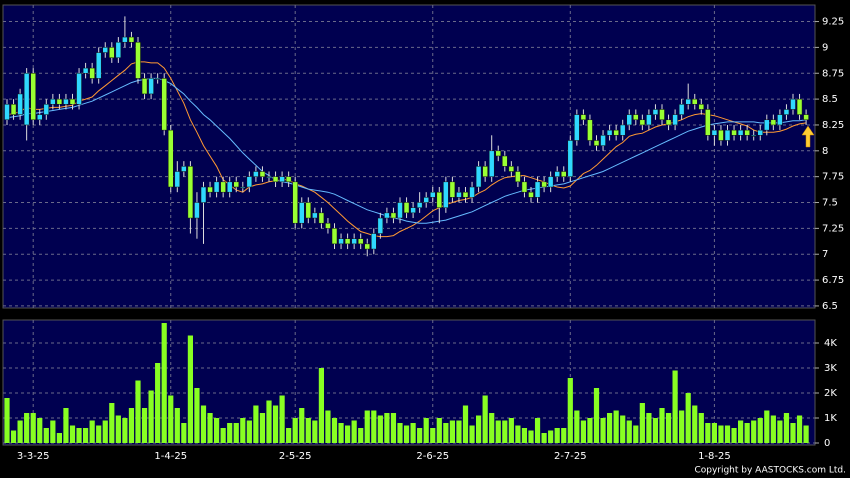 Image resolution: width=850 pixels, height=478 pixels. Describe the element at coordinates (170, 456) in the screenshot. I see `x-tick-label: 1-4-25` at that location.